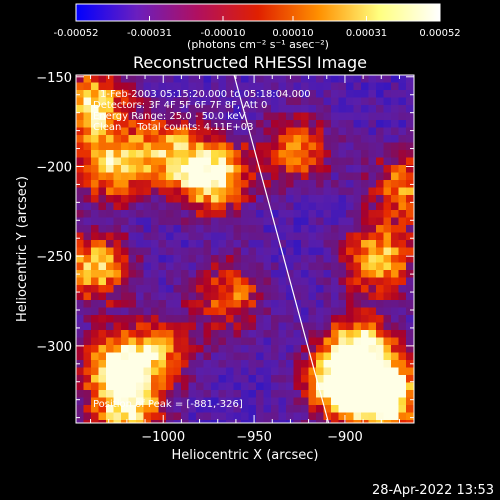  I want to click on x-axis-label: Heliocentric X (arcsec), so click(245, 455).